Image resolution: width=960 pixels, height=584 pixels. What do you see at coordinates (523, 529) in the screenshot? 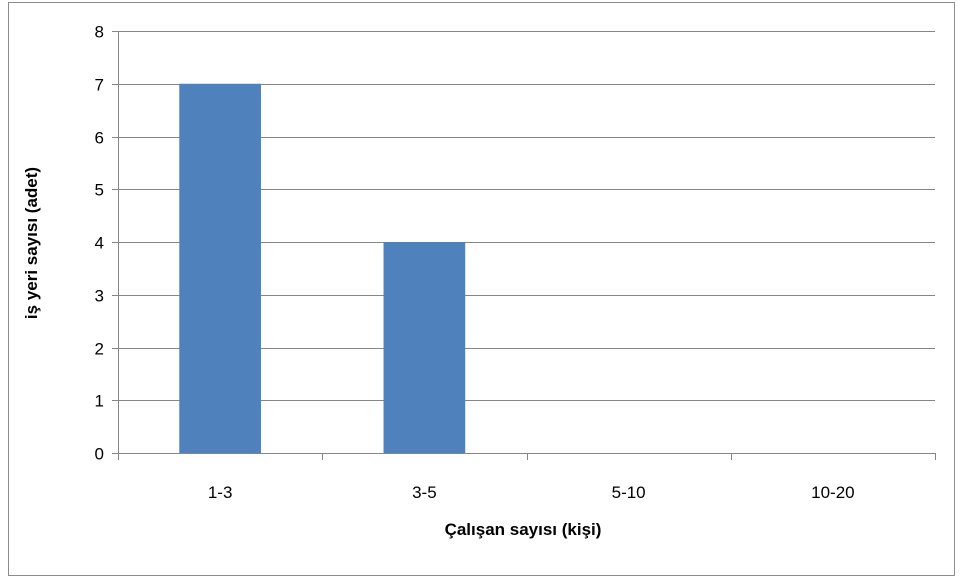
I see `x-axis-title: Çalışan sayısı (kişi)` at bounding box center [523, 529].